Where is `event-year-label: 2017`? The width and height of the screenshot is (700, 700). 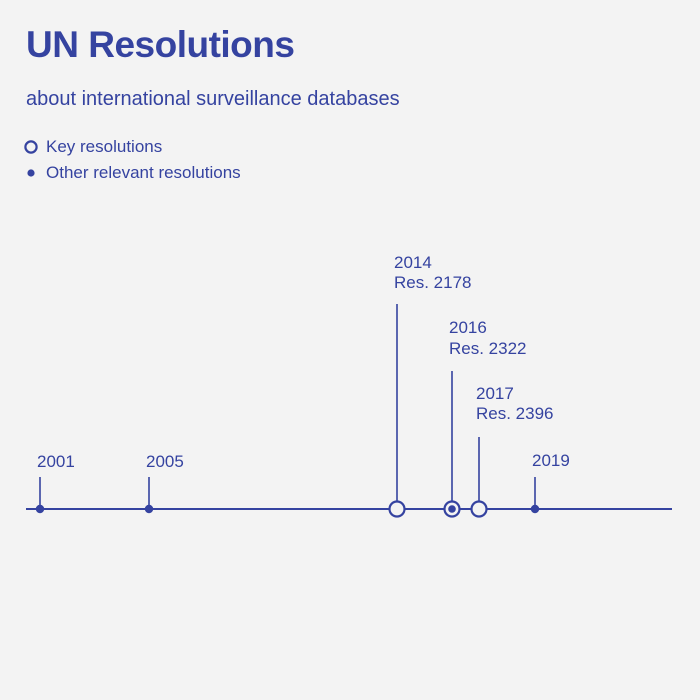
event-year-label: 2017 is located at coordinates (495, 393).